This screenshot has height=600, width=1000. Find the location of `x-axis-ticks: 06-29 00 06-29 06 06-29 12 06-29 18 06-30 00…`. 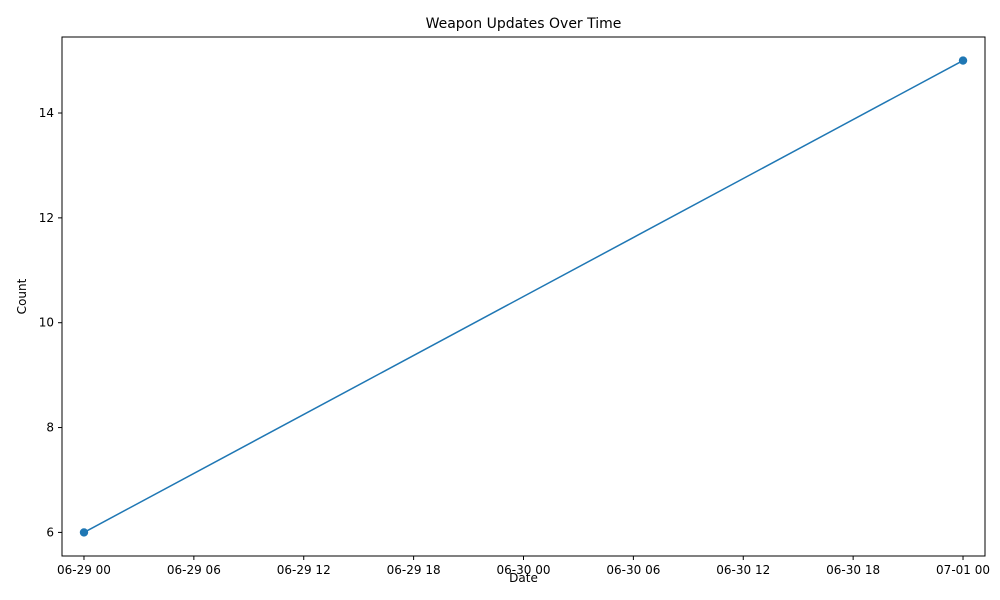

x-axis-ticks: 06-29 00 06-29 06 06-29 12 06-29 18 06-30 00… is located at coordinates (523, 566).